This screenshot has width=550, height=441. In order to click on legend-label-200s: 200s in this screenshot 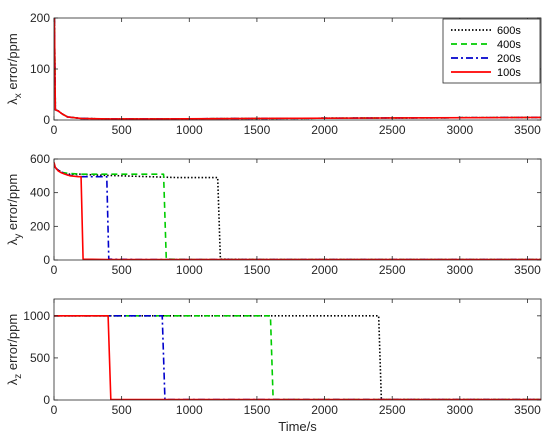, I will do `click(509, 59)`.